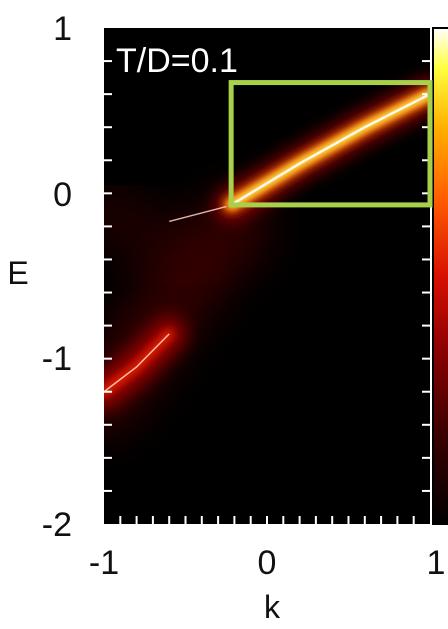  I want to click on y-tick-label-0: 1, so click(62, 29).